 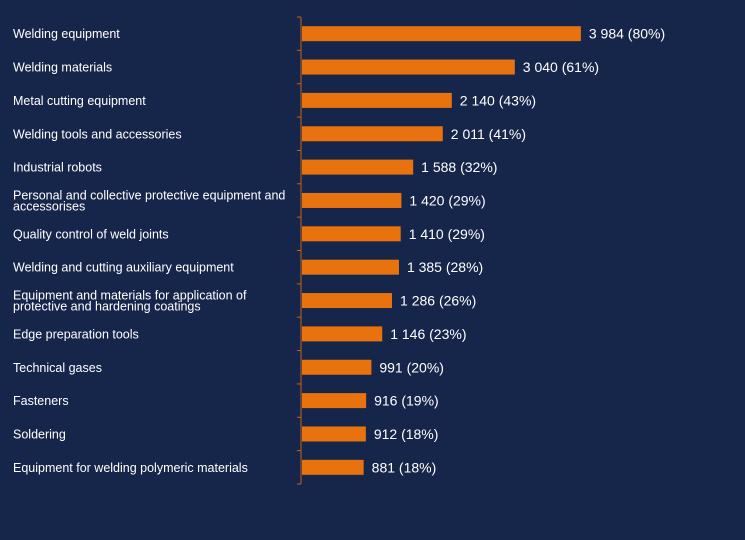 I want to click on category-label: Technical gases, so click(x=57, y=368).